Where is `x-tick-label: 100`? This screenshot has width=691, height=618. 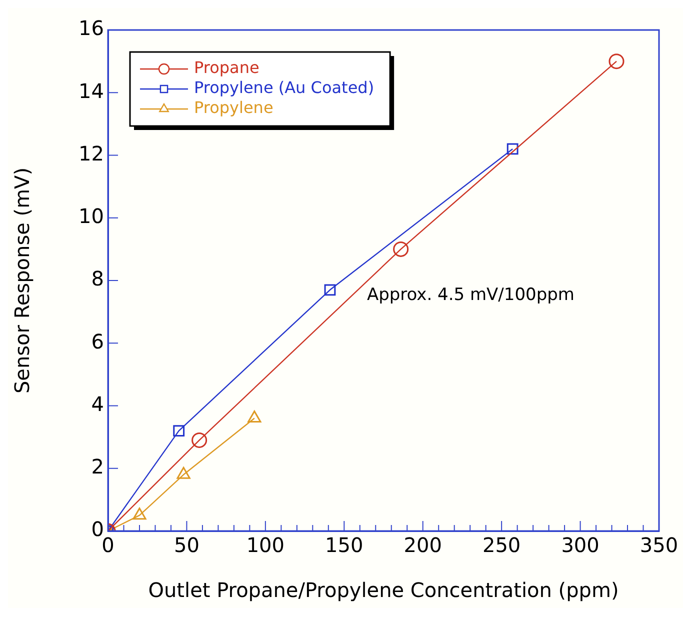
x-tick-label: 100 is located at coordinates (265, 545).